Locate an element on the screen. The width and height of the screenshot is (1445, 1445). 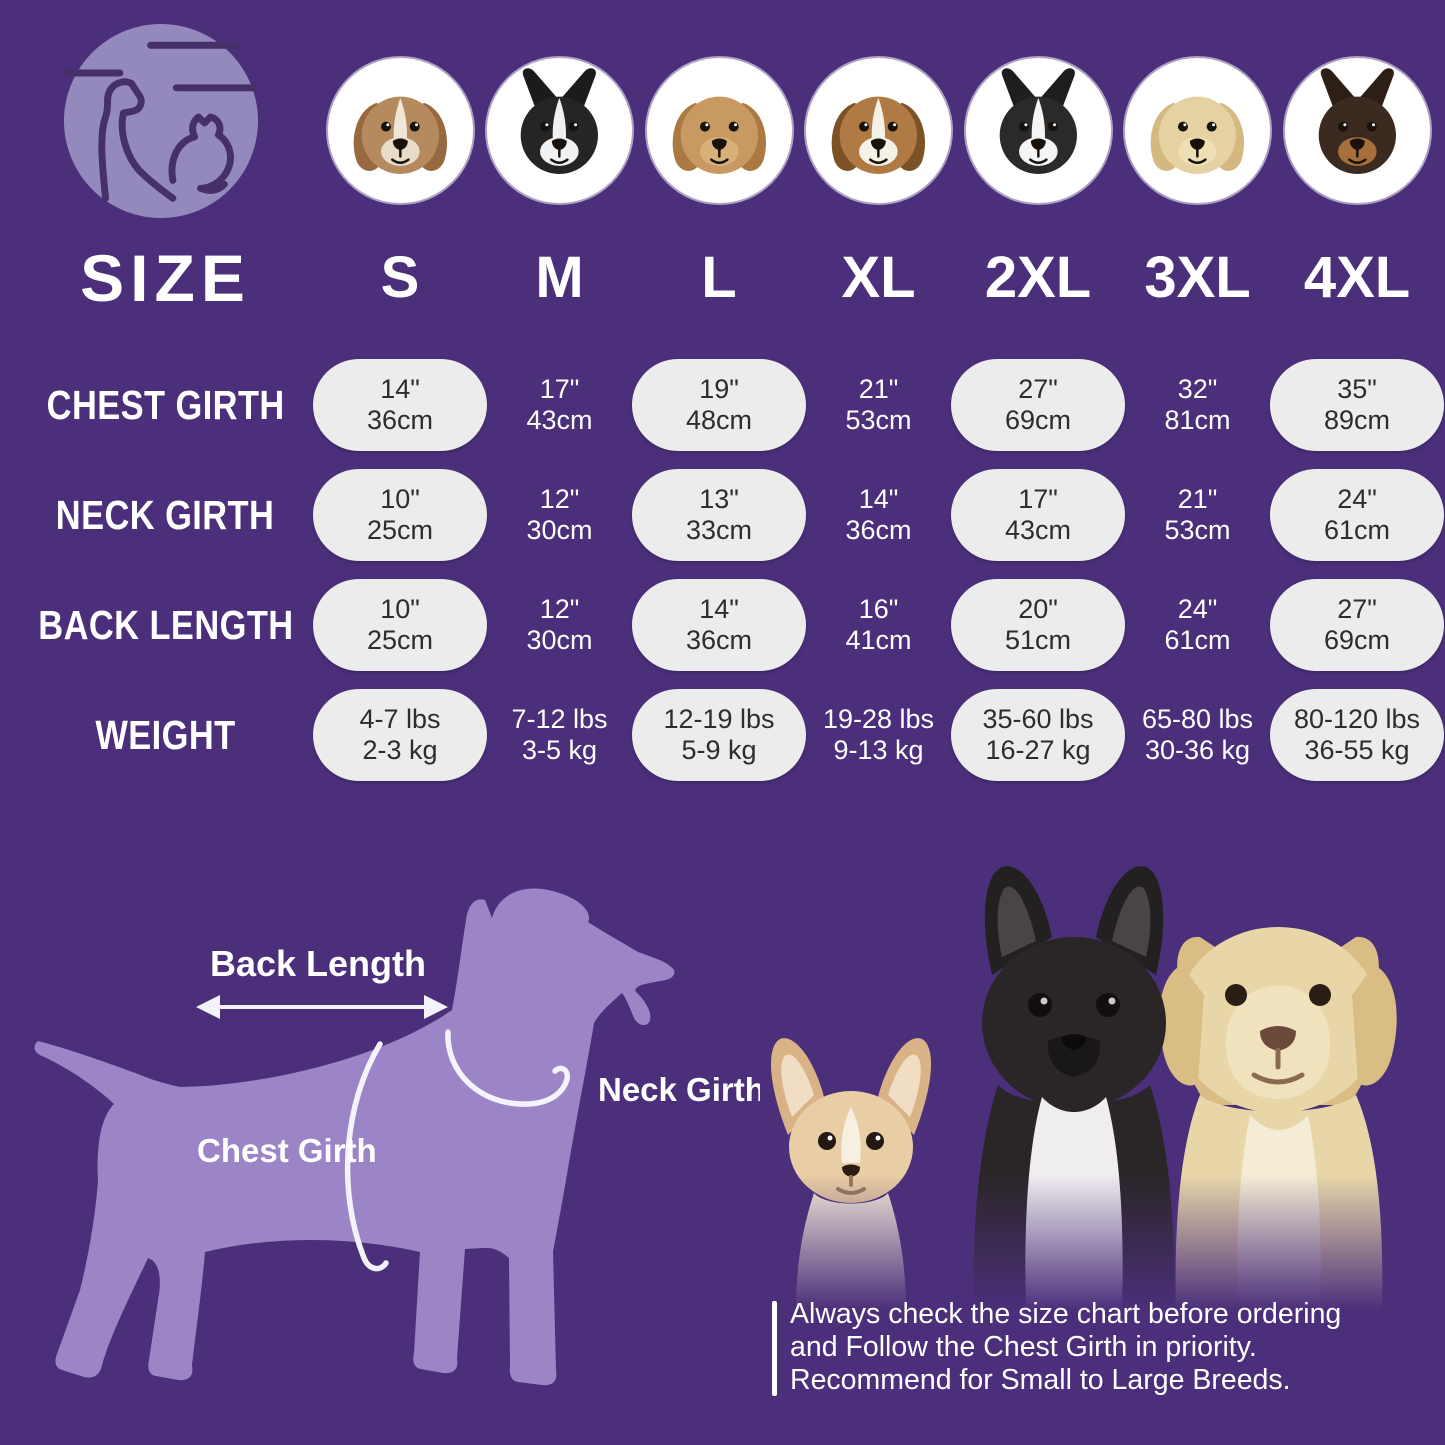
measure-cell: 10" 25cm is located at coordinates (400, 625).